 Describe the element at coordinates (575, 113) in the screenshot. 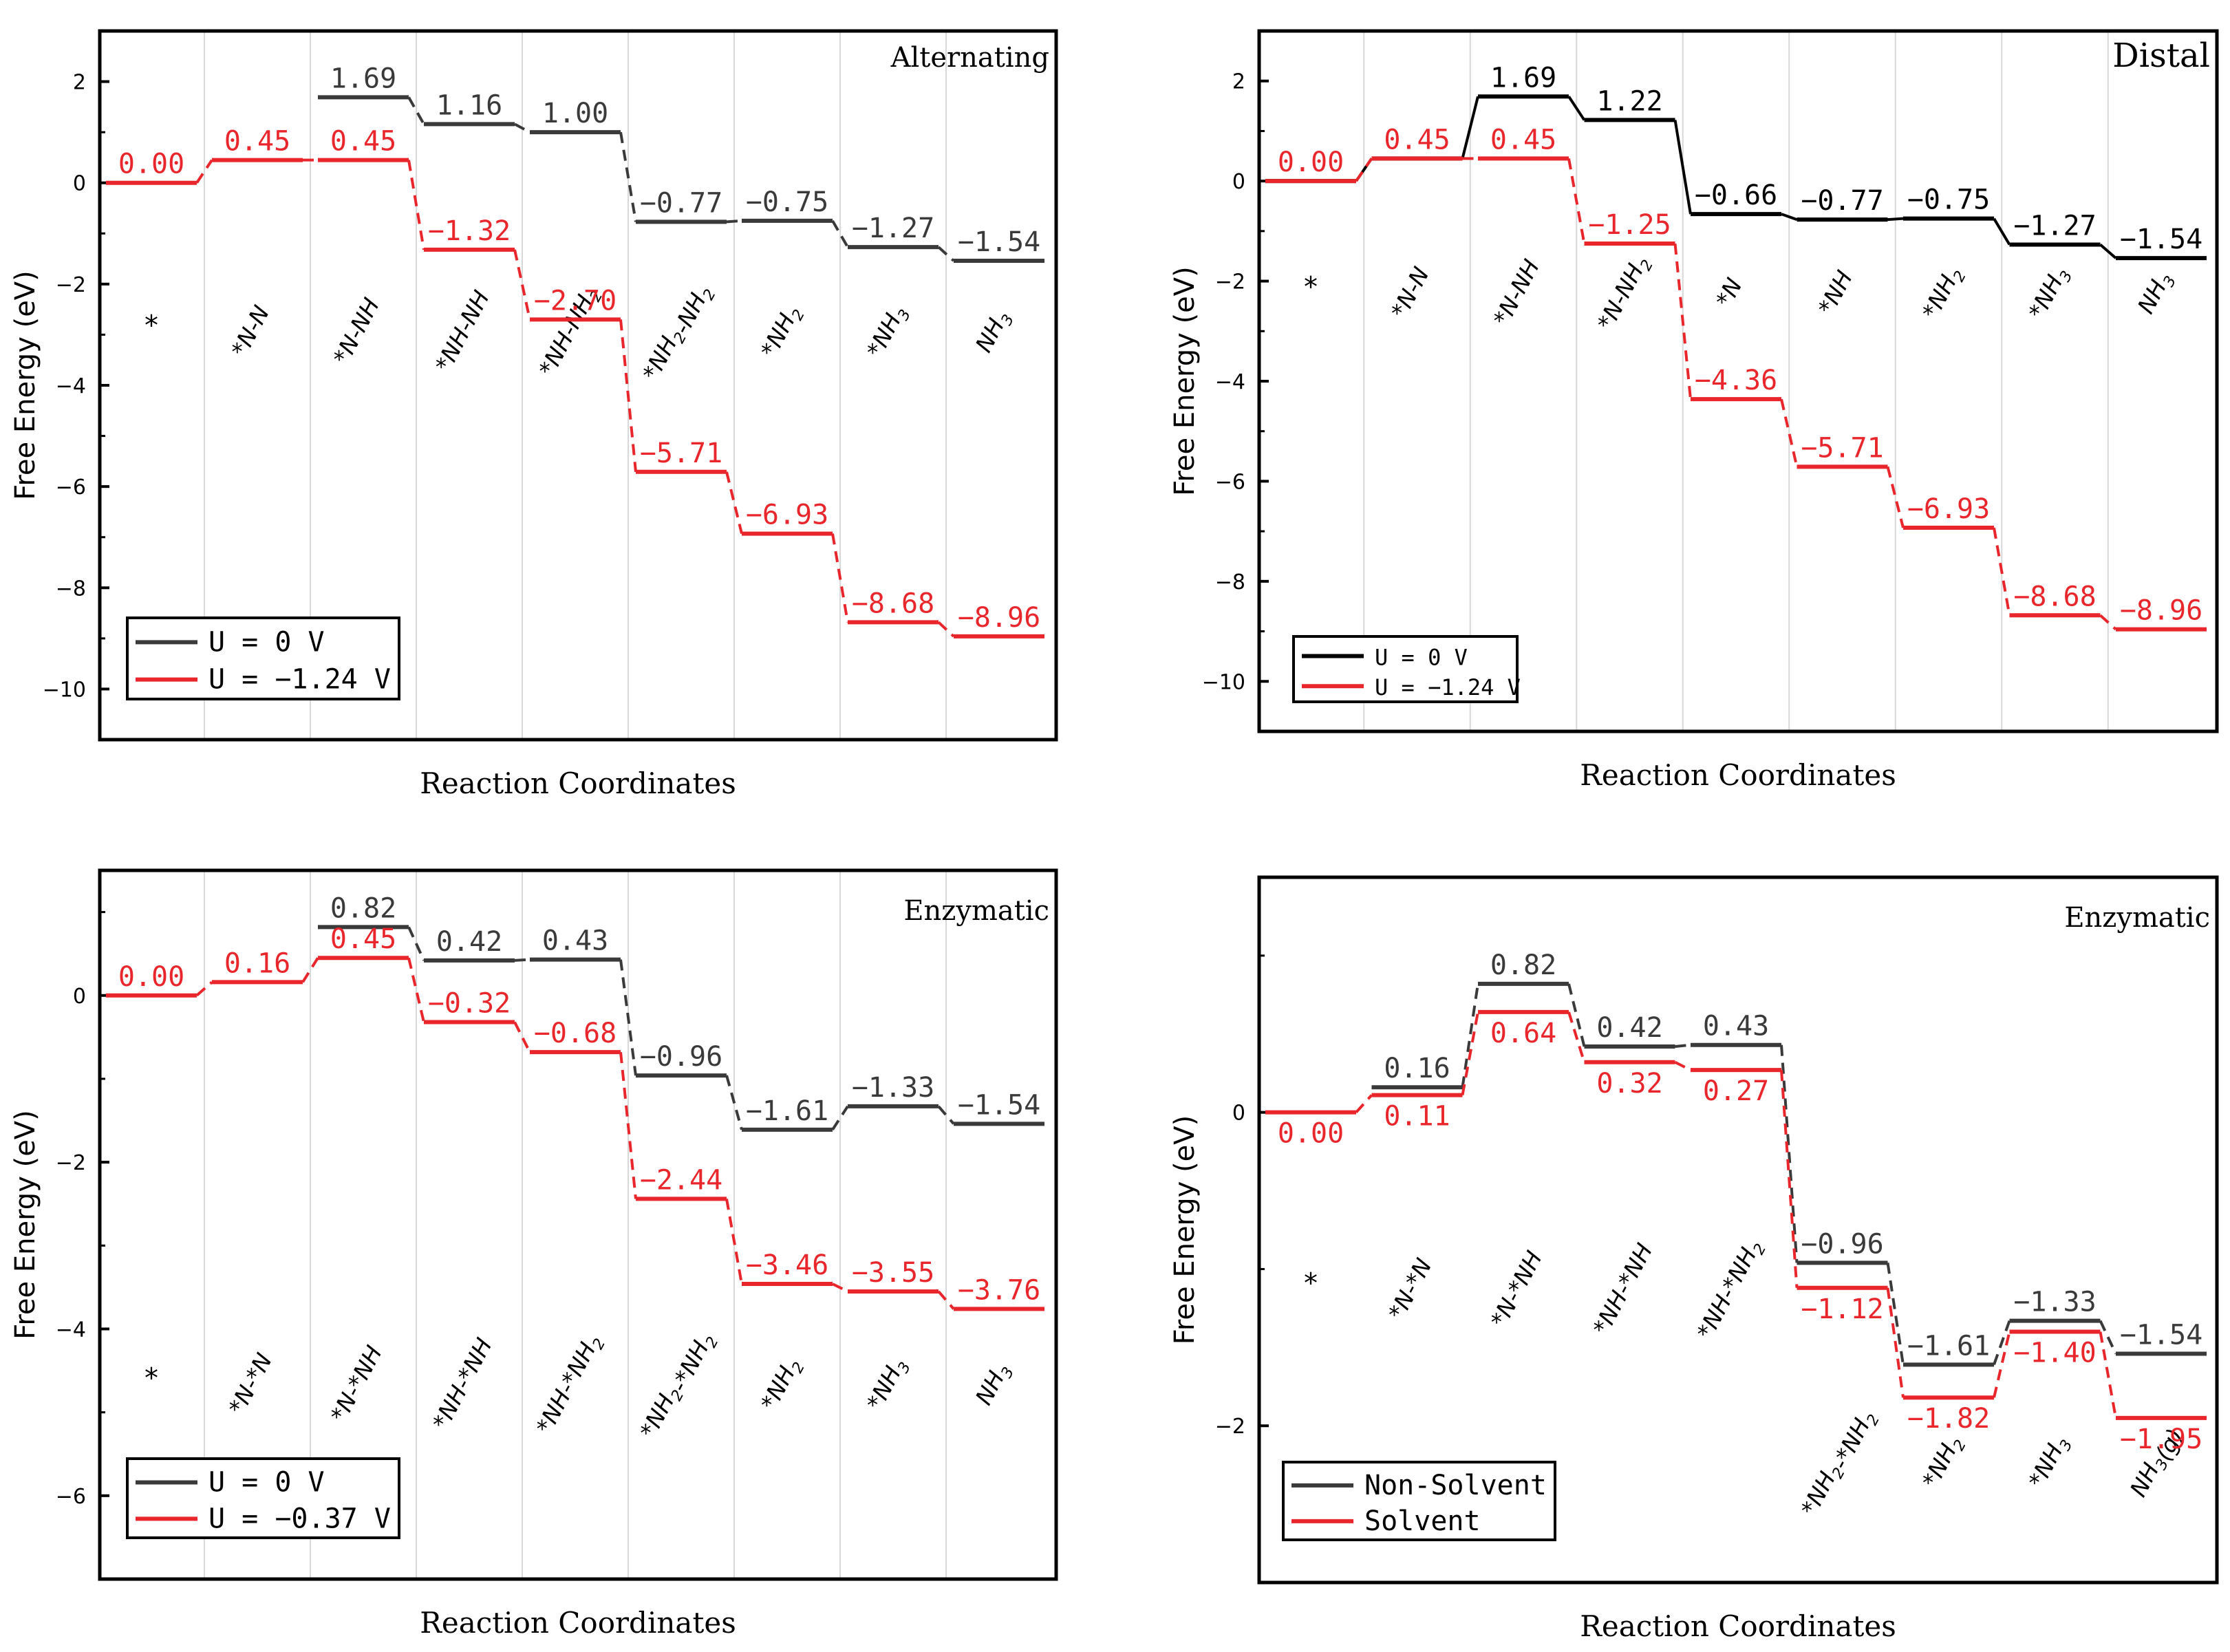

I see `value-label: 1.00` at that location.